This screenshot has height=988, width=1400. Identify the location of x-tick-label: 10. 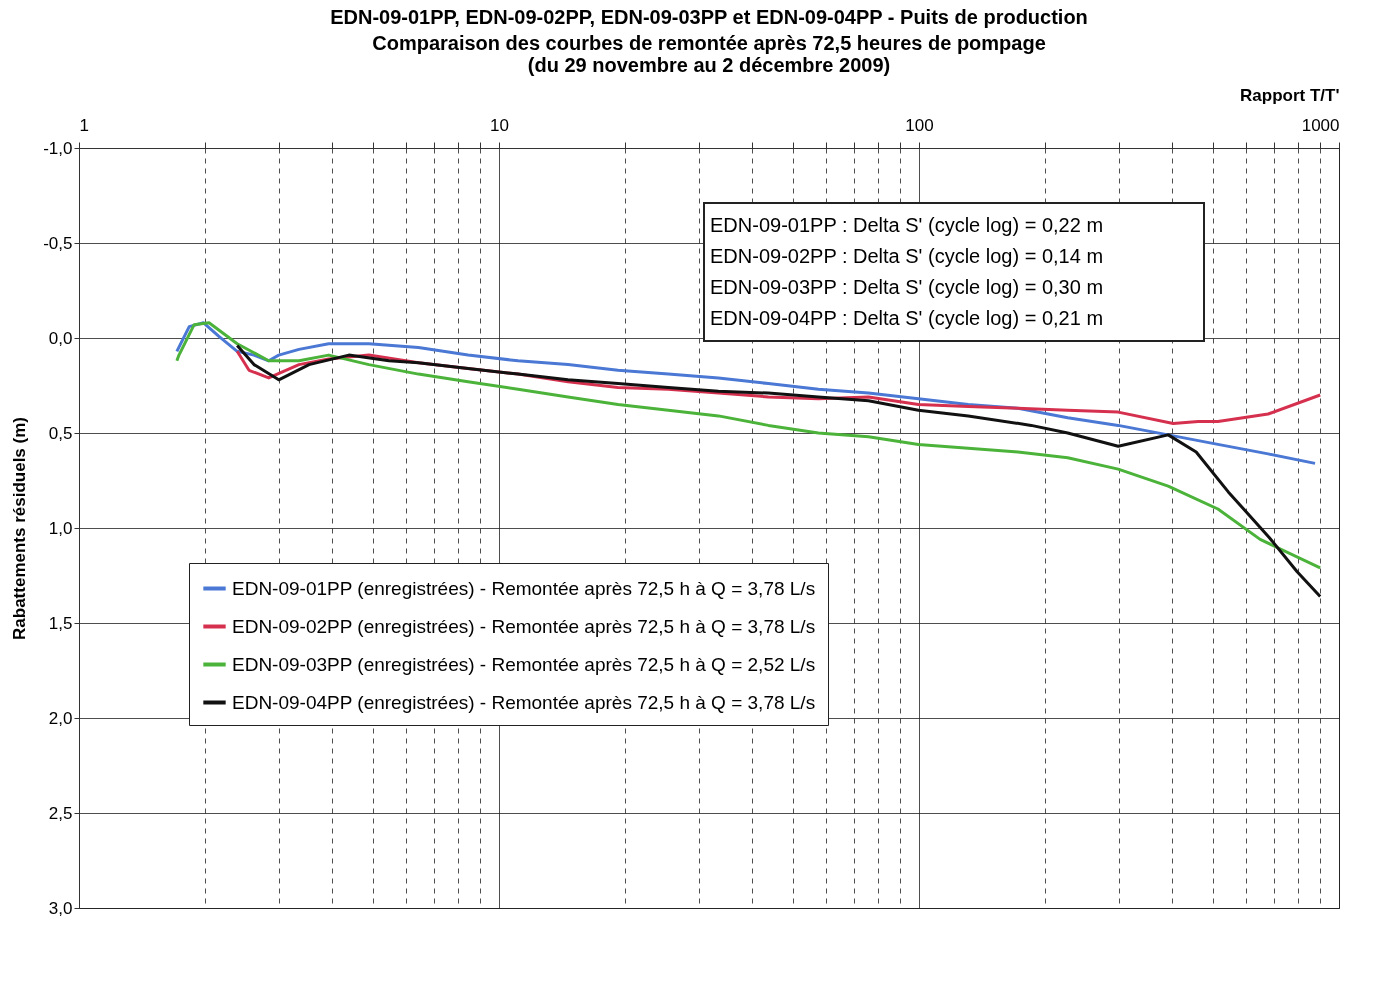
(499, 125).